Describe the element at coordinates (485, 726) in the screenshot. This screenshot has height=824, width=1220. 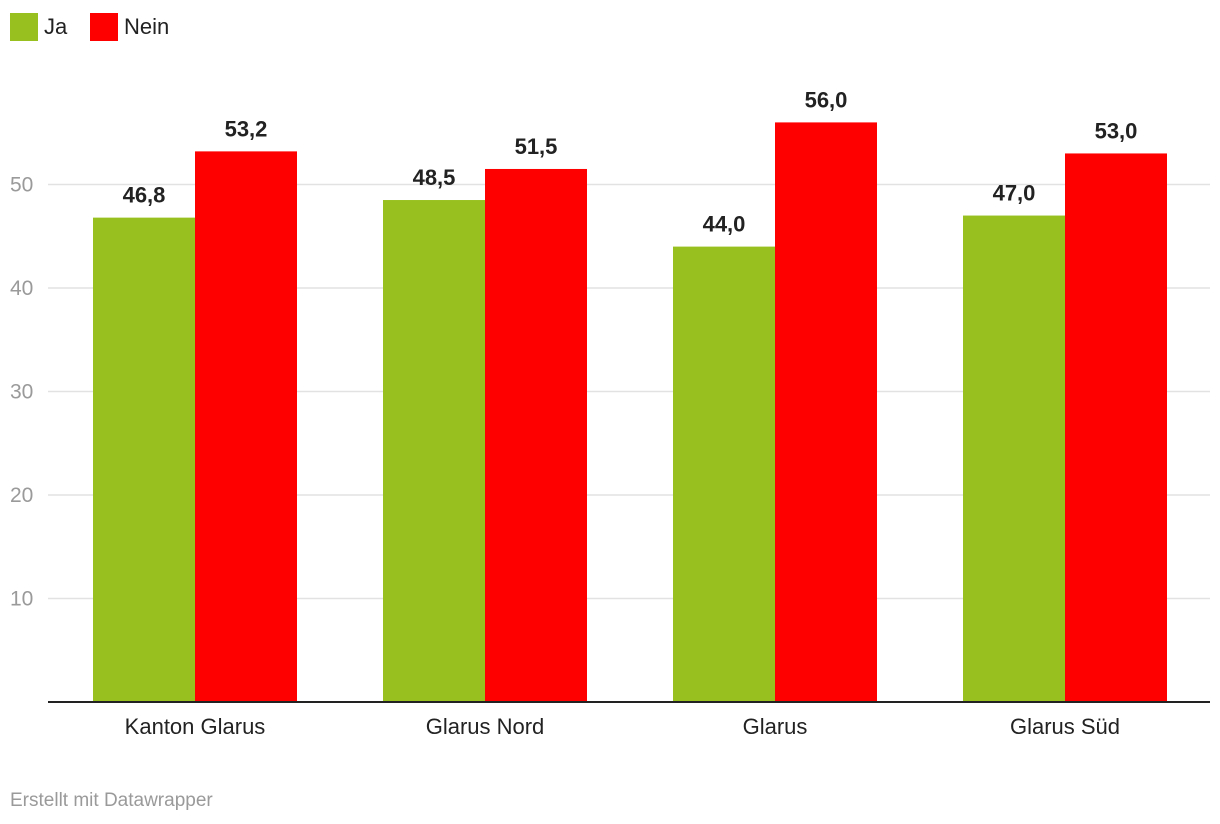
I see `category-label-1: Glarus Nord` at that location.